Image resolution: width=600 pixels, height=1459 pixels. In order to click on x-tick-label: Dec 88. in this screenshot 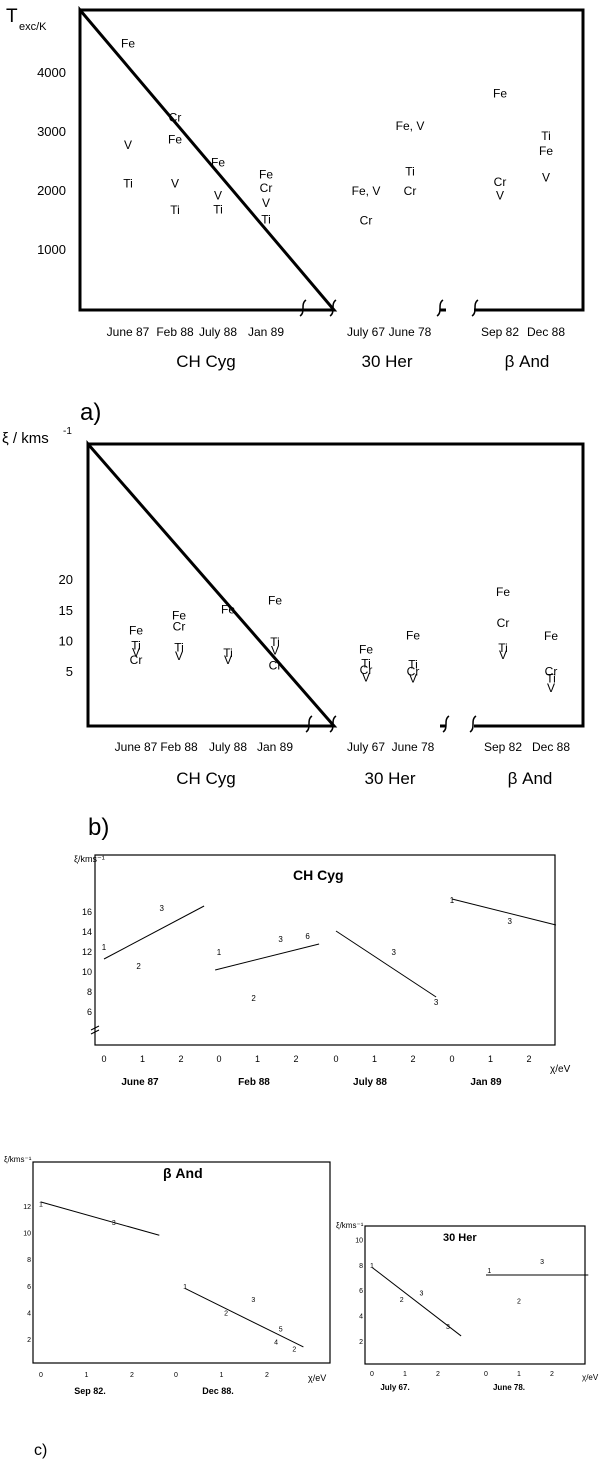, I will do `click(218, 1391)`.